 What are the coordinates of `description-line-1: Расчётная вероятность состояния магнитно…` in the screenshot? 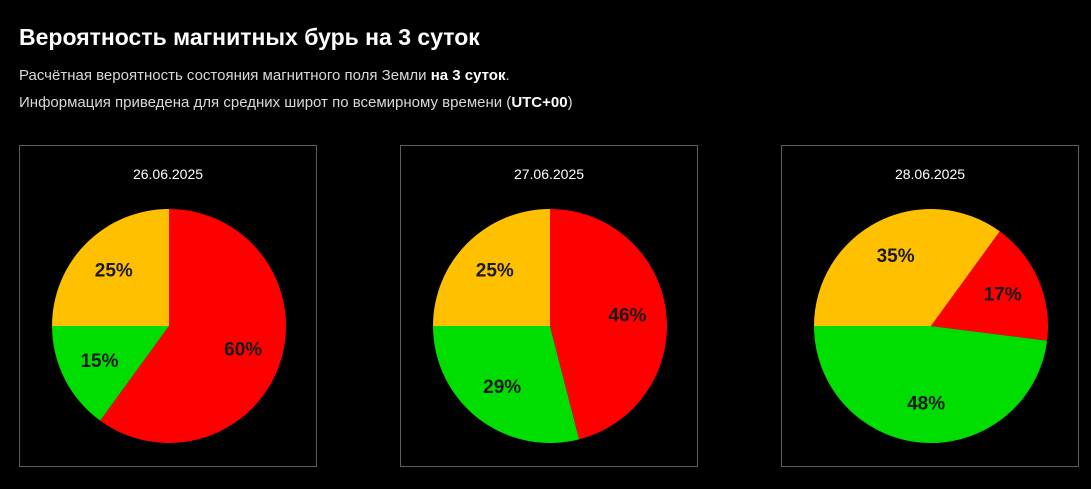 It's located at (264, 76).